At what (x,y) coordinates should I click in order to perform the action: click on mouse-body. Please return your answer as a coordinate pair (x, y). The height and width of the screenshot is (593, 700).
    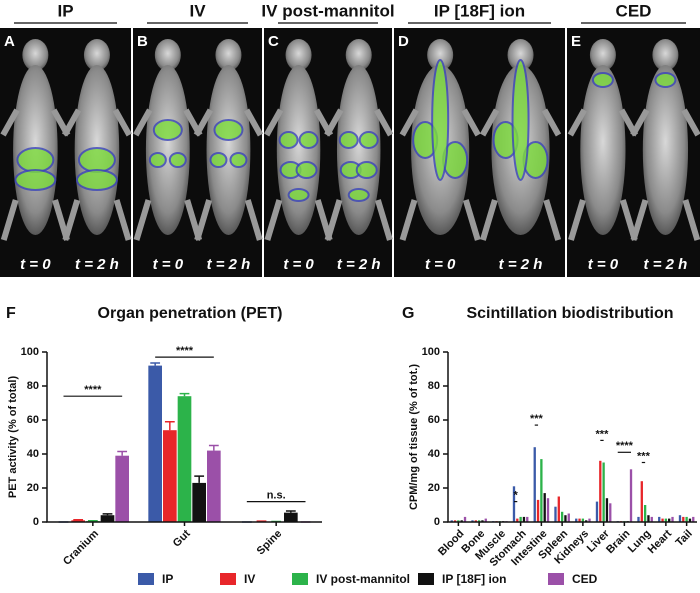
    Looking at the image, I should click on (603, 150).